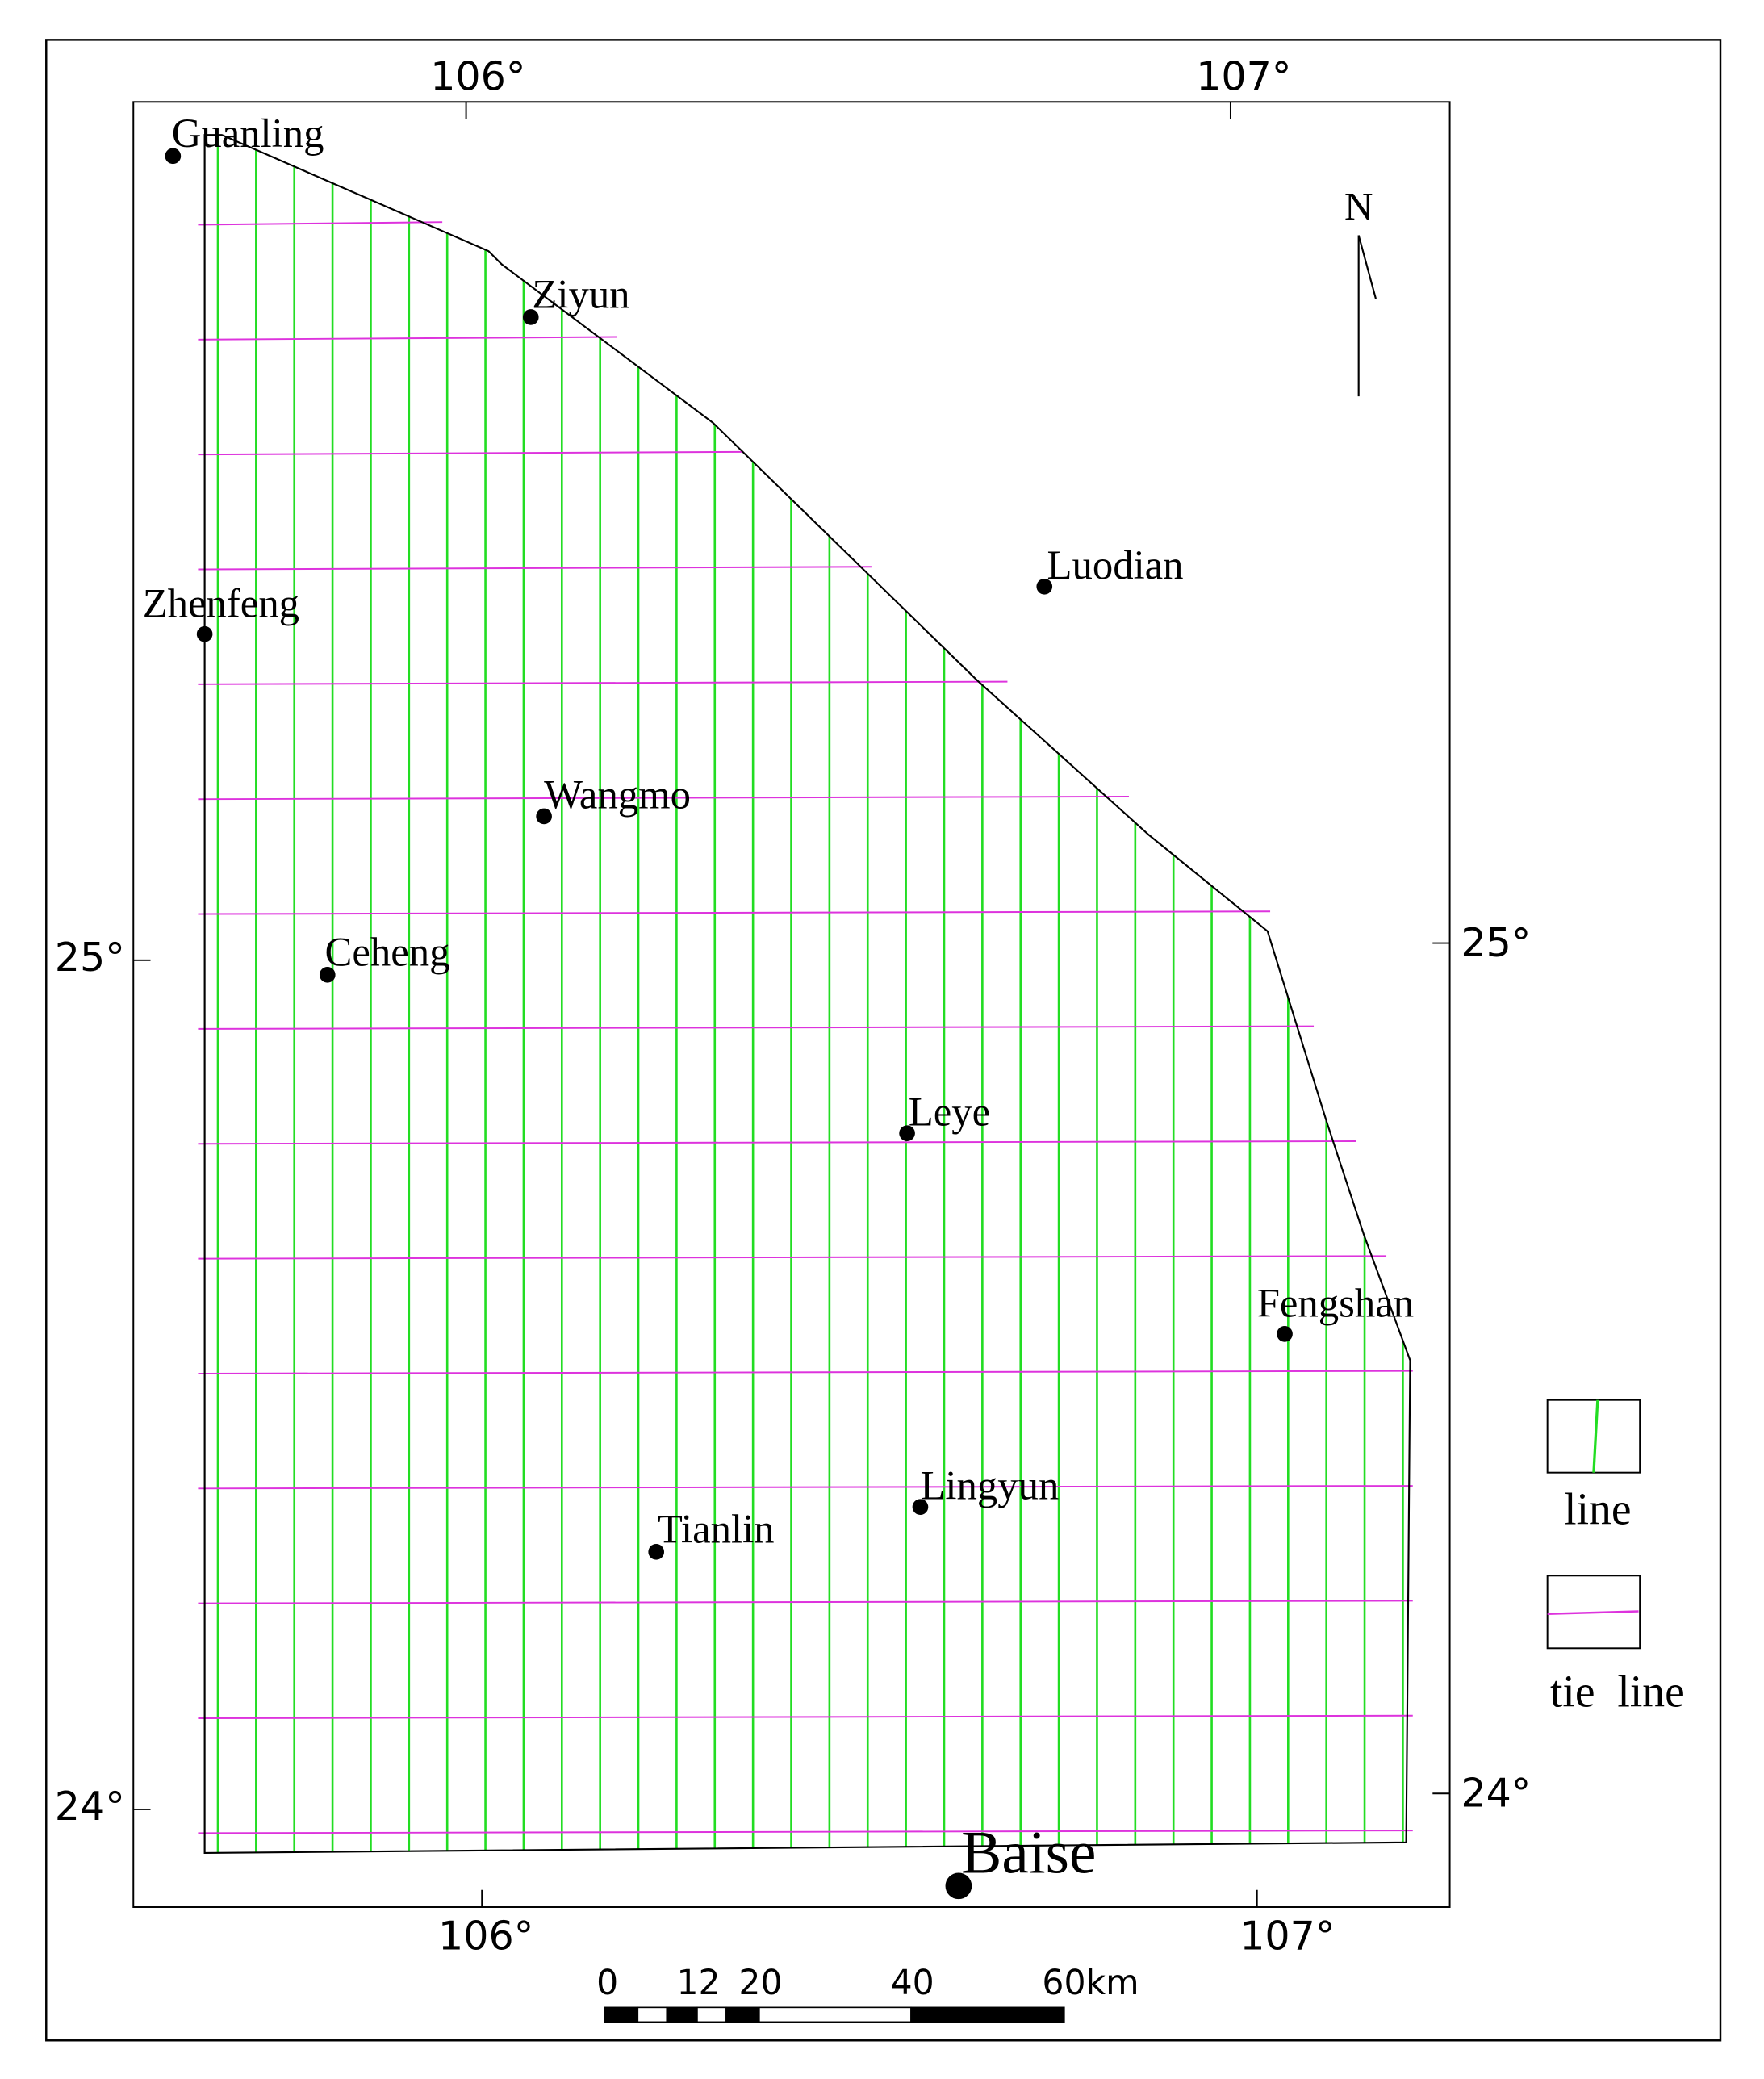 The image size is (1764, 2079). I want to click on city-label: Wangmo, so click(617, 795).